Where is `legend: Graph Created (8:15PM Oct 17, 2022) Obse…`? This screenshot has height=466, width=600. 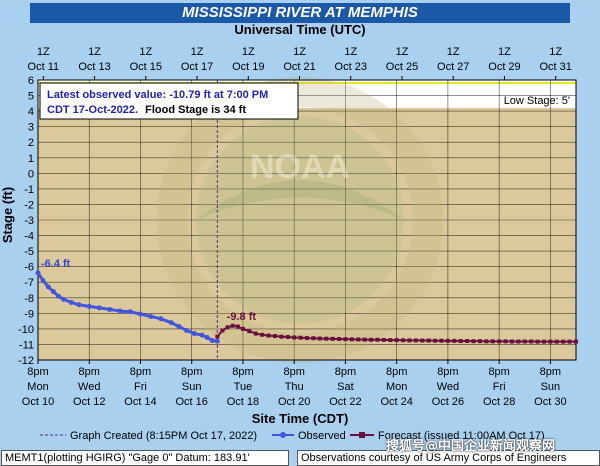
legend: Graph Created (8:15PM Oct 17, 2022) Obse… is located at coordinates (292, 436).